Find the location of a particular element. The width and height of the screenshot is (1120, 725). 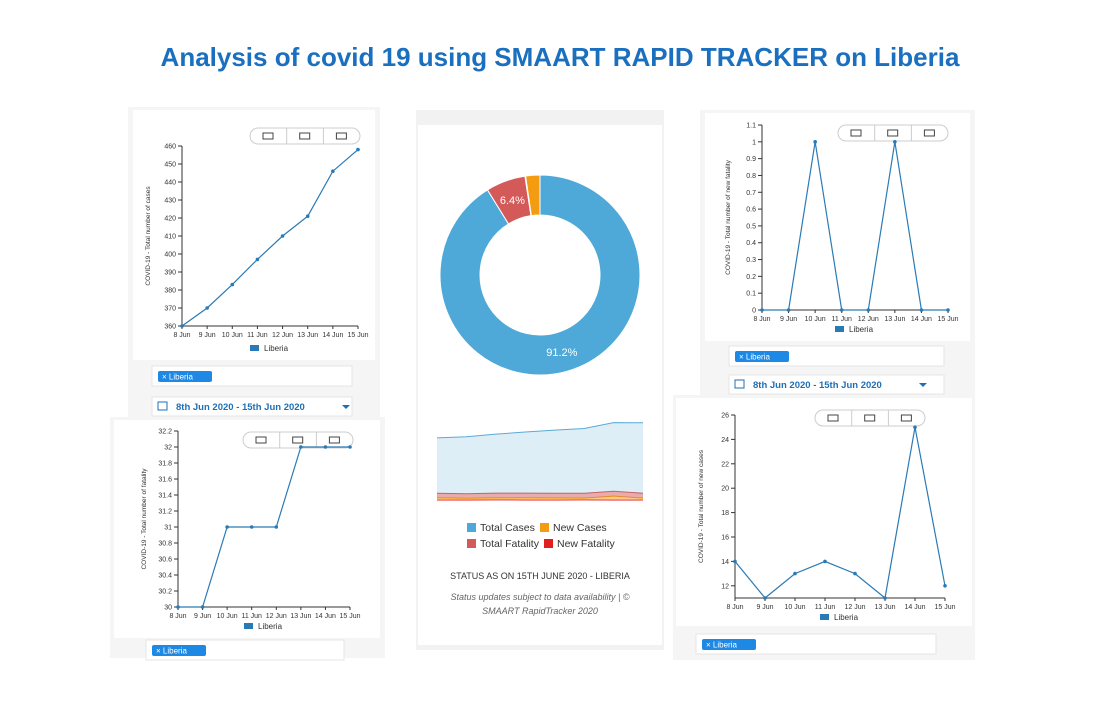

y-tick-label: 400 is located at coordinates (170, 255).